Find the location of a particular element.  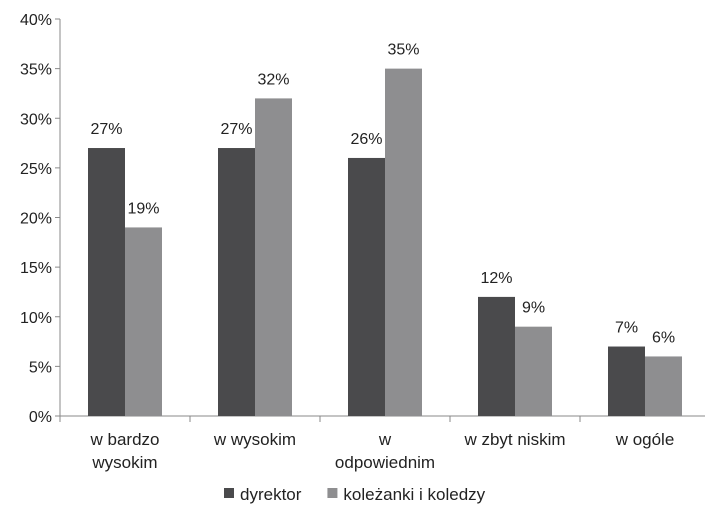

legend: dyrektor koleżanki i koledzy is located at coordinates (355, 494).